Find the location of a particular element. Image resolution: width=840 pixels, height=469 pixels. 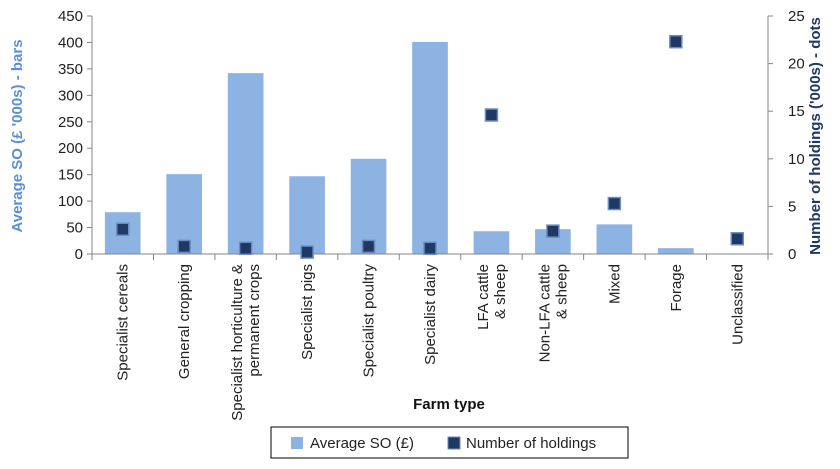

y-right-tick-label: 25 is located at coordinates (796, 16).